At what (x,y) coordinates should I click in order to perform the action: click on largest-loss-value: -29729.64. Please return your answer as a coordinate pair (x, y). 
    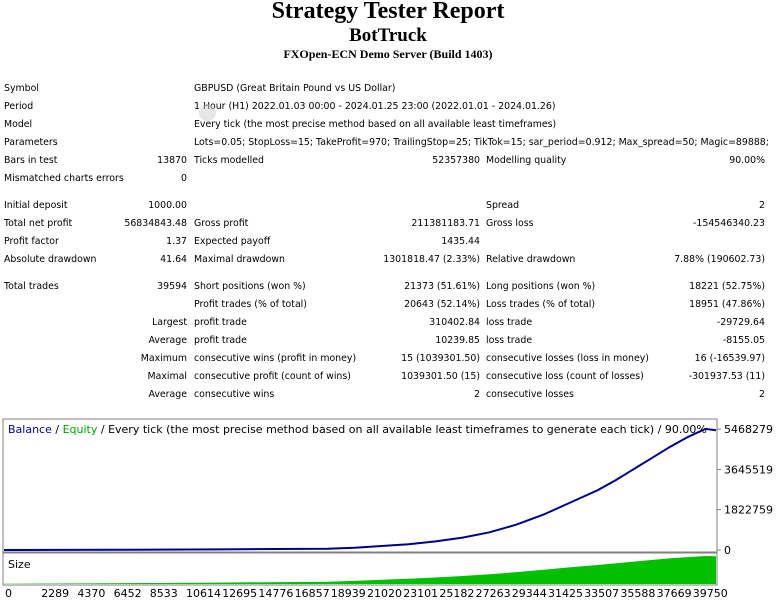
    Looking at the image, I should click on (740, 322).